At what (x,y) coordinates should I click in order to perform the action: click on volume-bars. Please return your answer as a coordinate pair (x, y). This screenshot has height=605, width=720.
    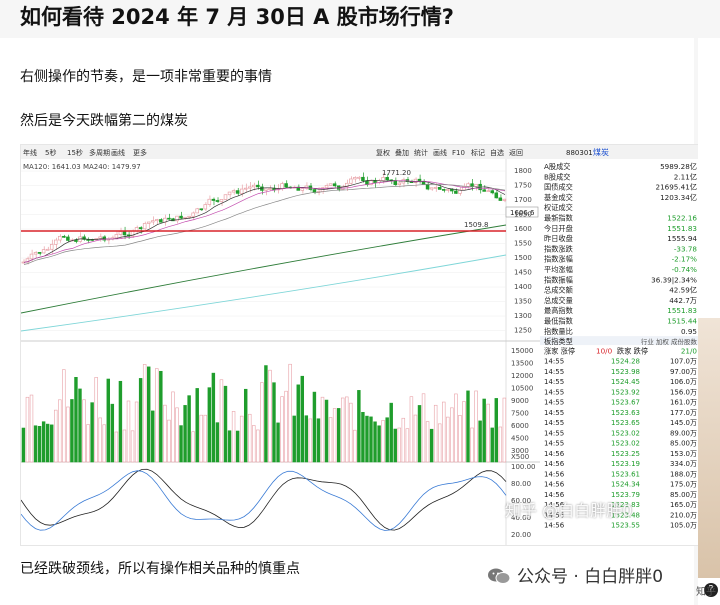
    Looking at the image, I should click on (264, 413).